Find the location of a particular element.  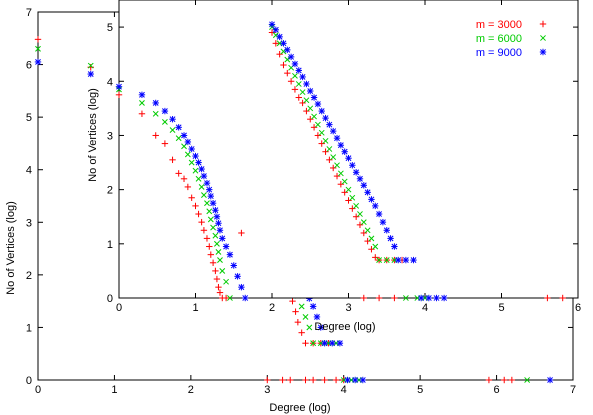

inset-y-tick-label: 1 is located at coordinates (110, 245).